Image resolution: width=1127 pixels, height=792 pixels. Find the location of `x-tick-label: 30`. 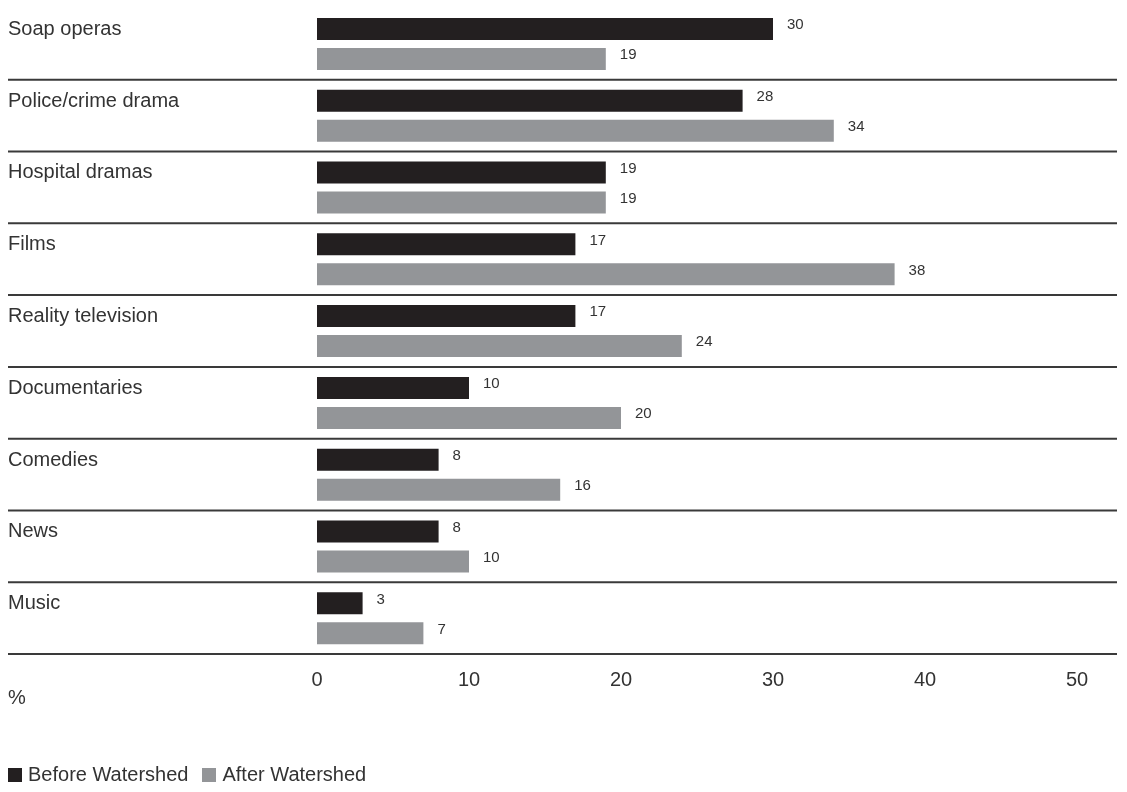

x-tick-label: 30 is located at coordinates (773, 679).